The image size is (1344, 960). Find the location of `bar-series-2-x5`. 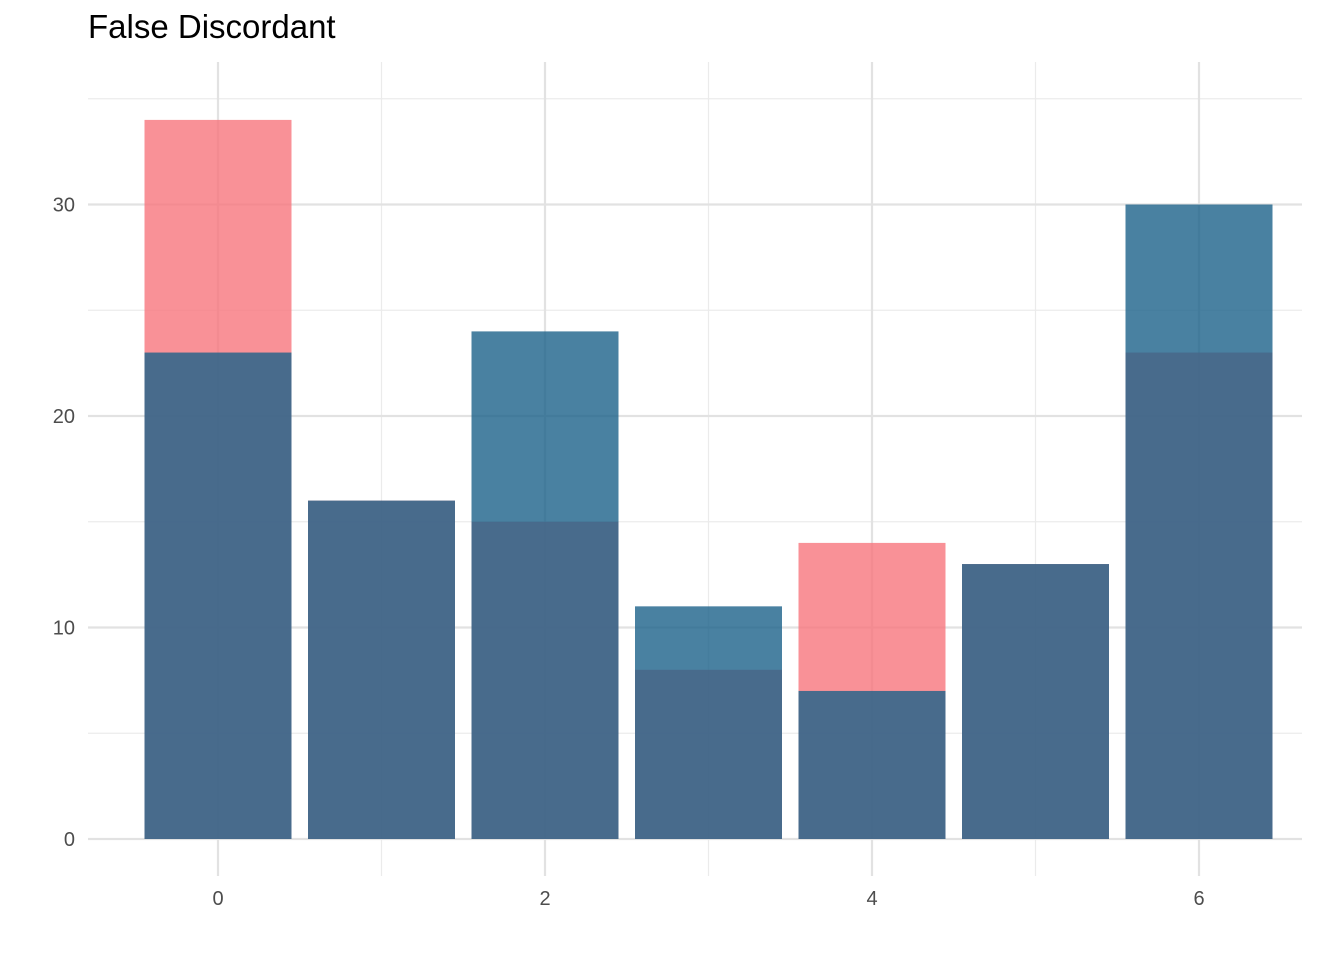

bar-series-2-x5 is located at coordinates (1035, 701).